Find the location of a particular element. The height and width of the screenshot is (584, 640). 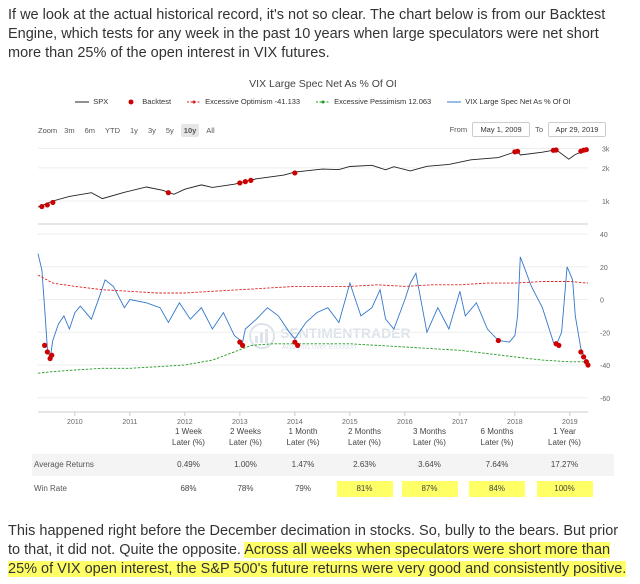

column-header-line: 2 Months is located at coordinates (364, 431).